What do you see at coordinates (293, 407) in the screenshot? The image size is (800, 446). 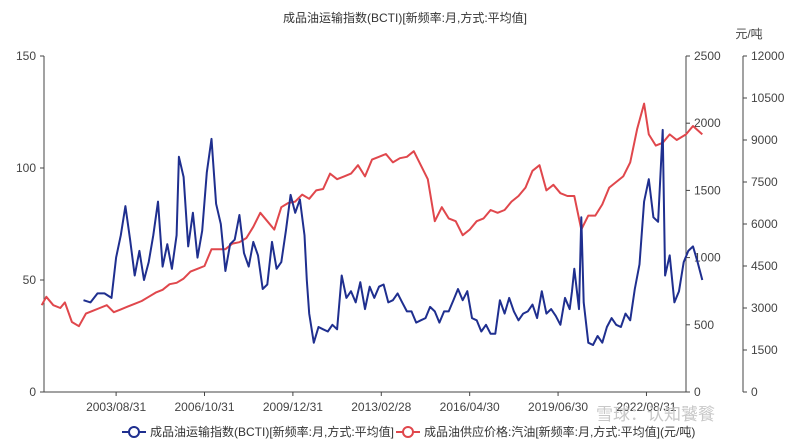 I see `x-tick-label: 2009/12/31` at bounding box center [293, 407].